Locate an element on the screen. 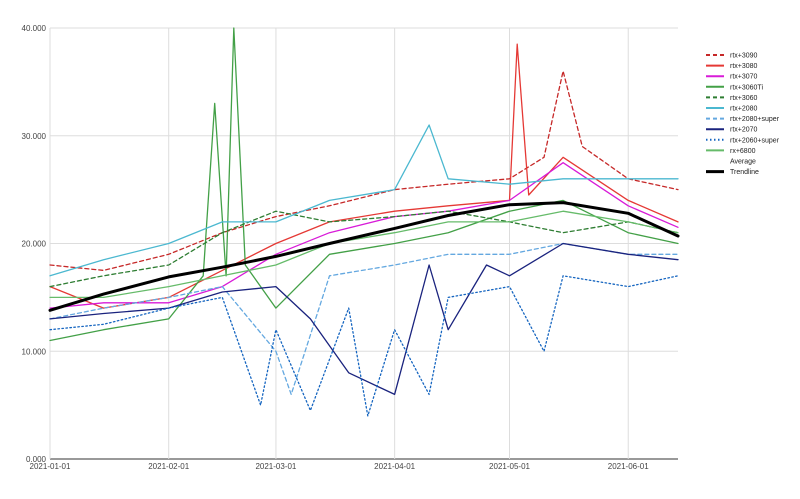  y-tick-label: 20.000 is located at coordinates (34, 244).